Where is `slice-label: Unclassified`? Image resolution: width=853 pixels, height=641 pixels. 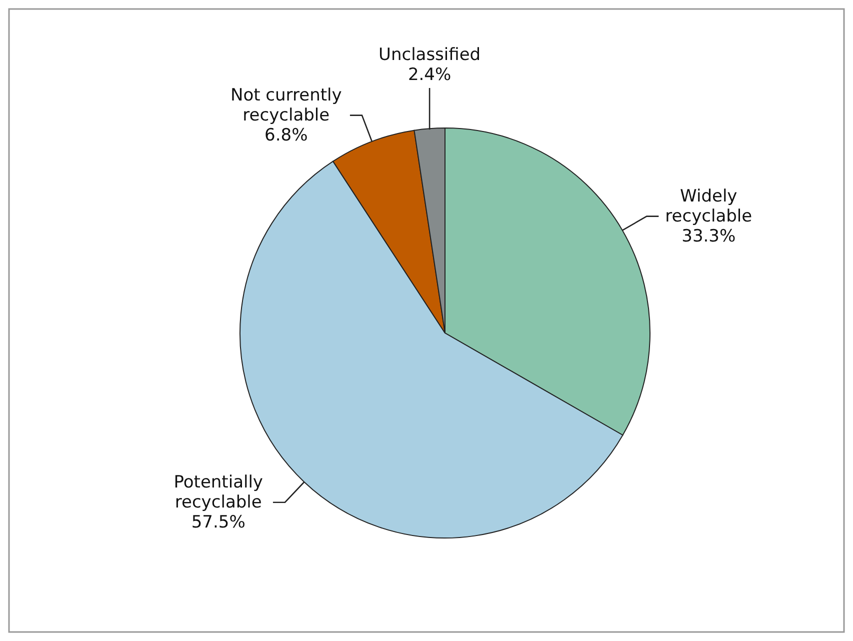 slice-label: Unclassified is located at coordinates (429, 55).